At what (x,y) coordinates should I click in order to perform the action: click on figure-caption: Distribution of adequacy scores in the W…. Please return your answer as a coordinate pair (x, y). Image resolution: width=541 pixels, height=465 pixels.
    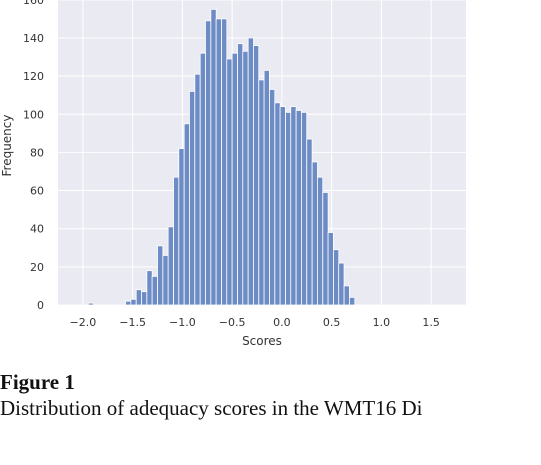
    Looking at the image, I should click on (211, 408).